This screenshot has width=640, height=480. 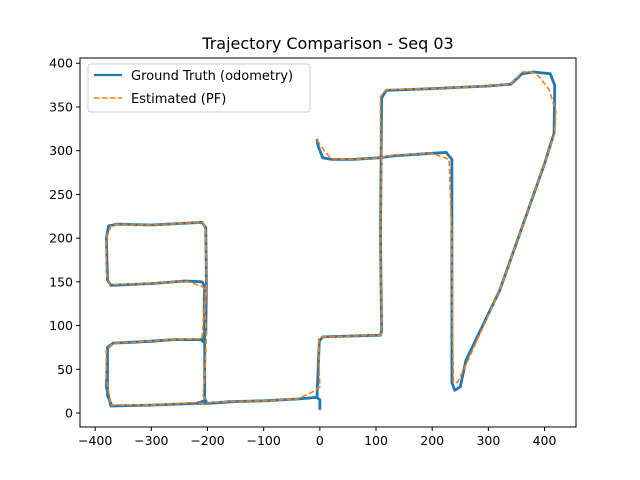 I want to click on legend: Ground Truth (odometry) Estimated (PF), so click(x=199, y=88).